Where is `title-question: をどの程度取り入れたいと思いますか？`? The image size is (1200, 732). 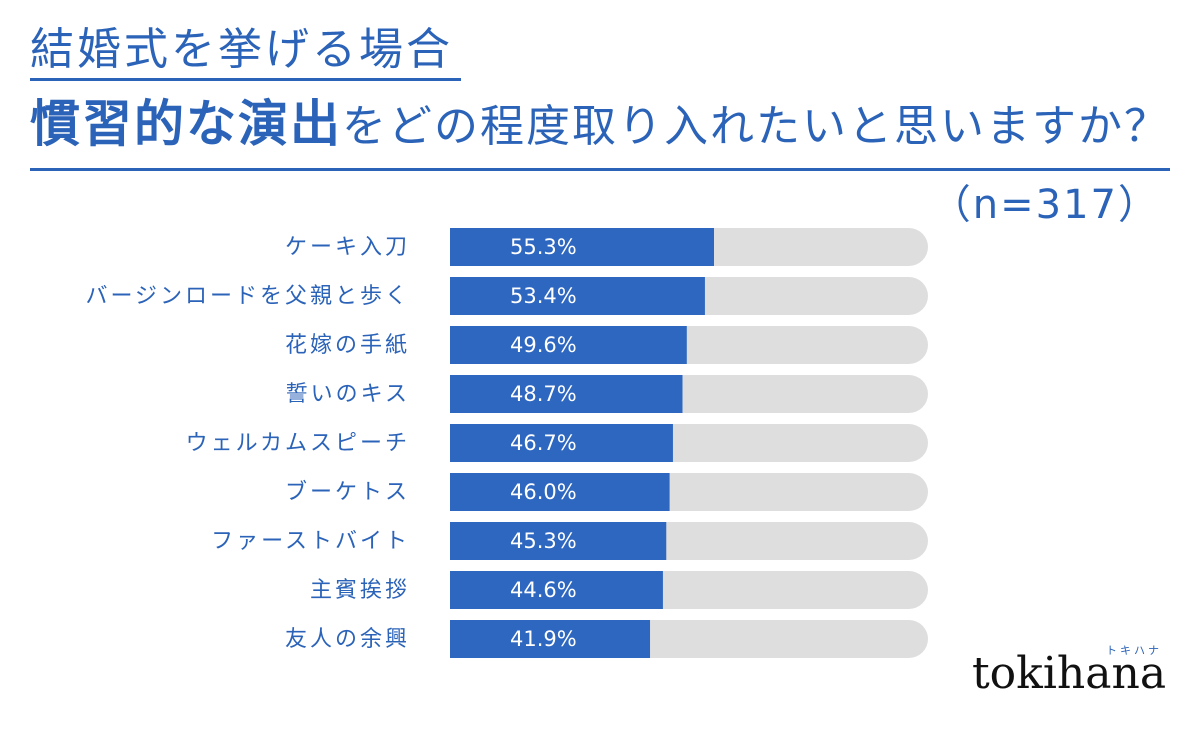 title-question: をどの程度取り入れたいと思いますか？ is located at coordinates (756, 126).